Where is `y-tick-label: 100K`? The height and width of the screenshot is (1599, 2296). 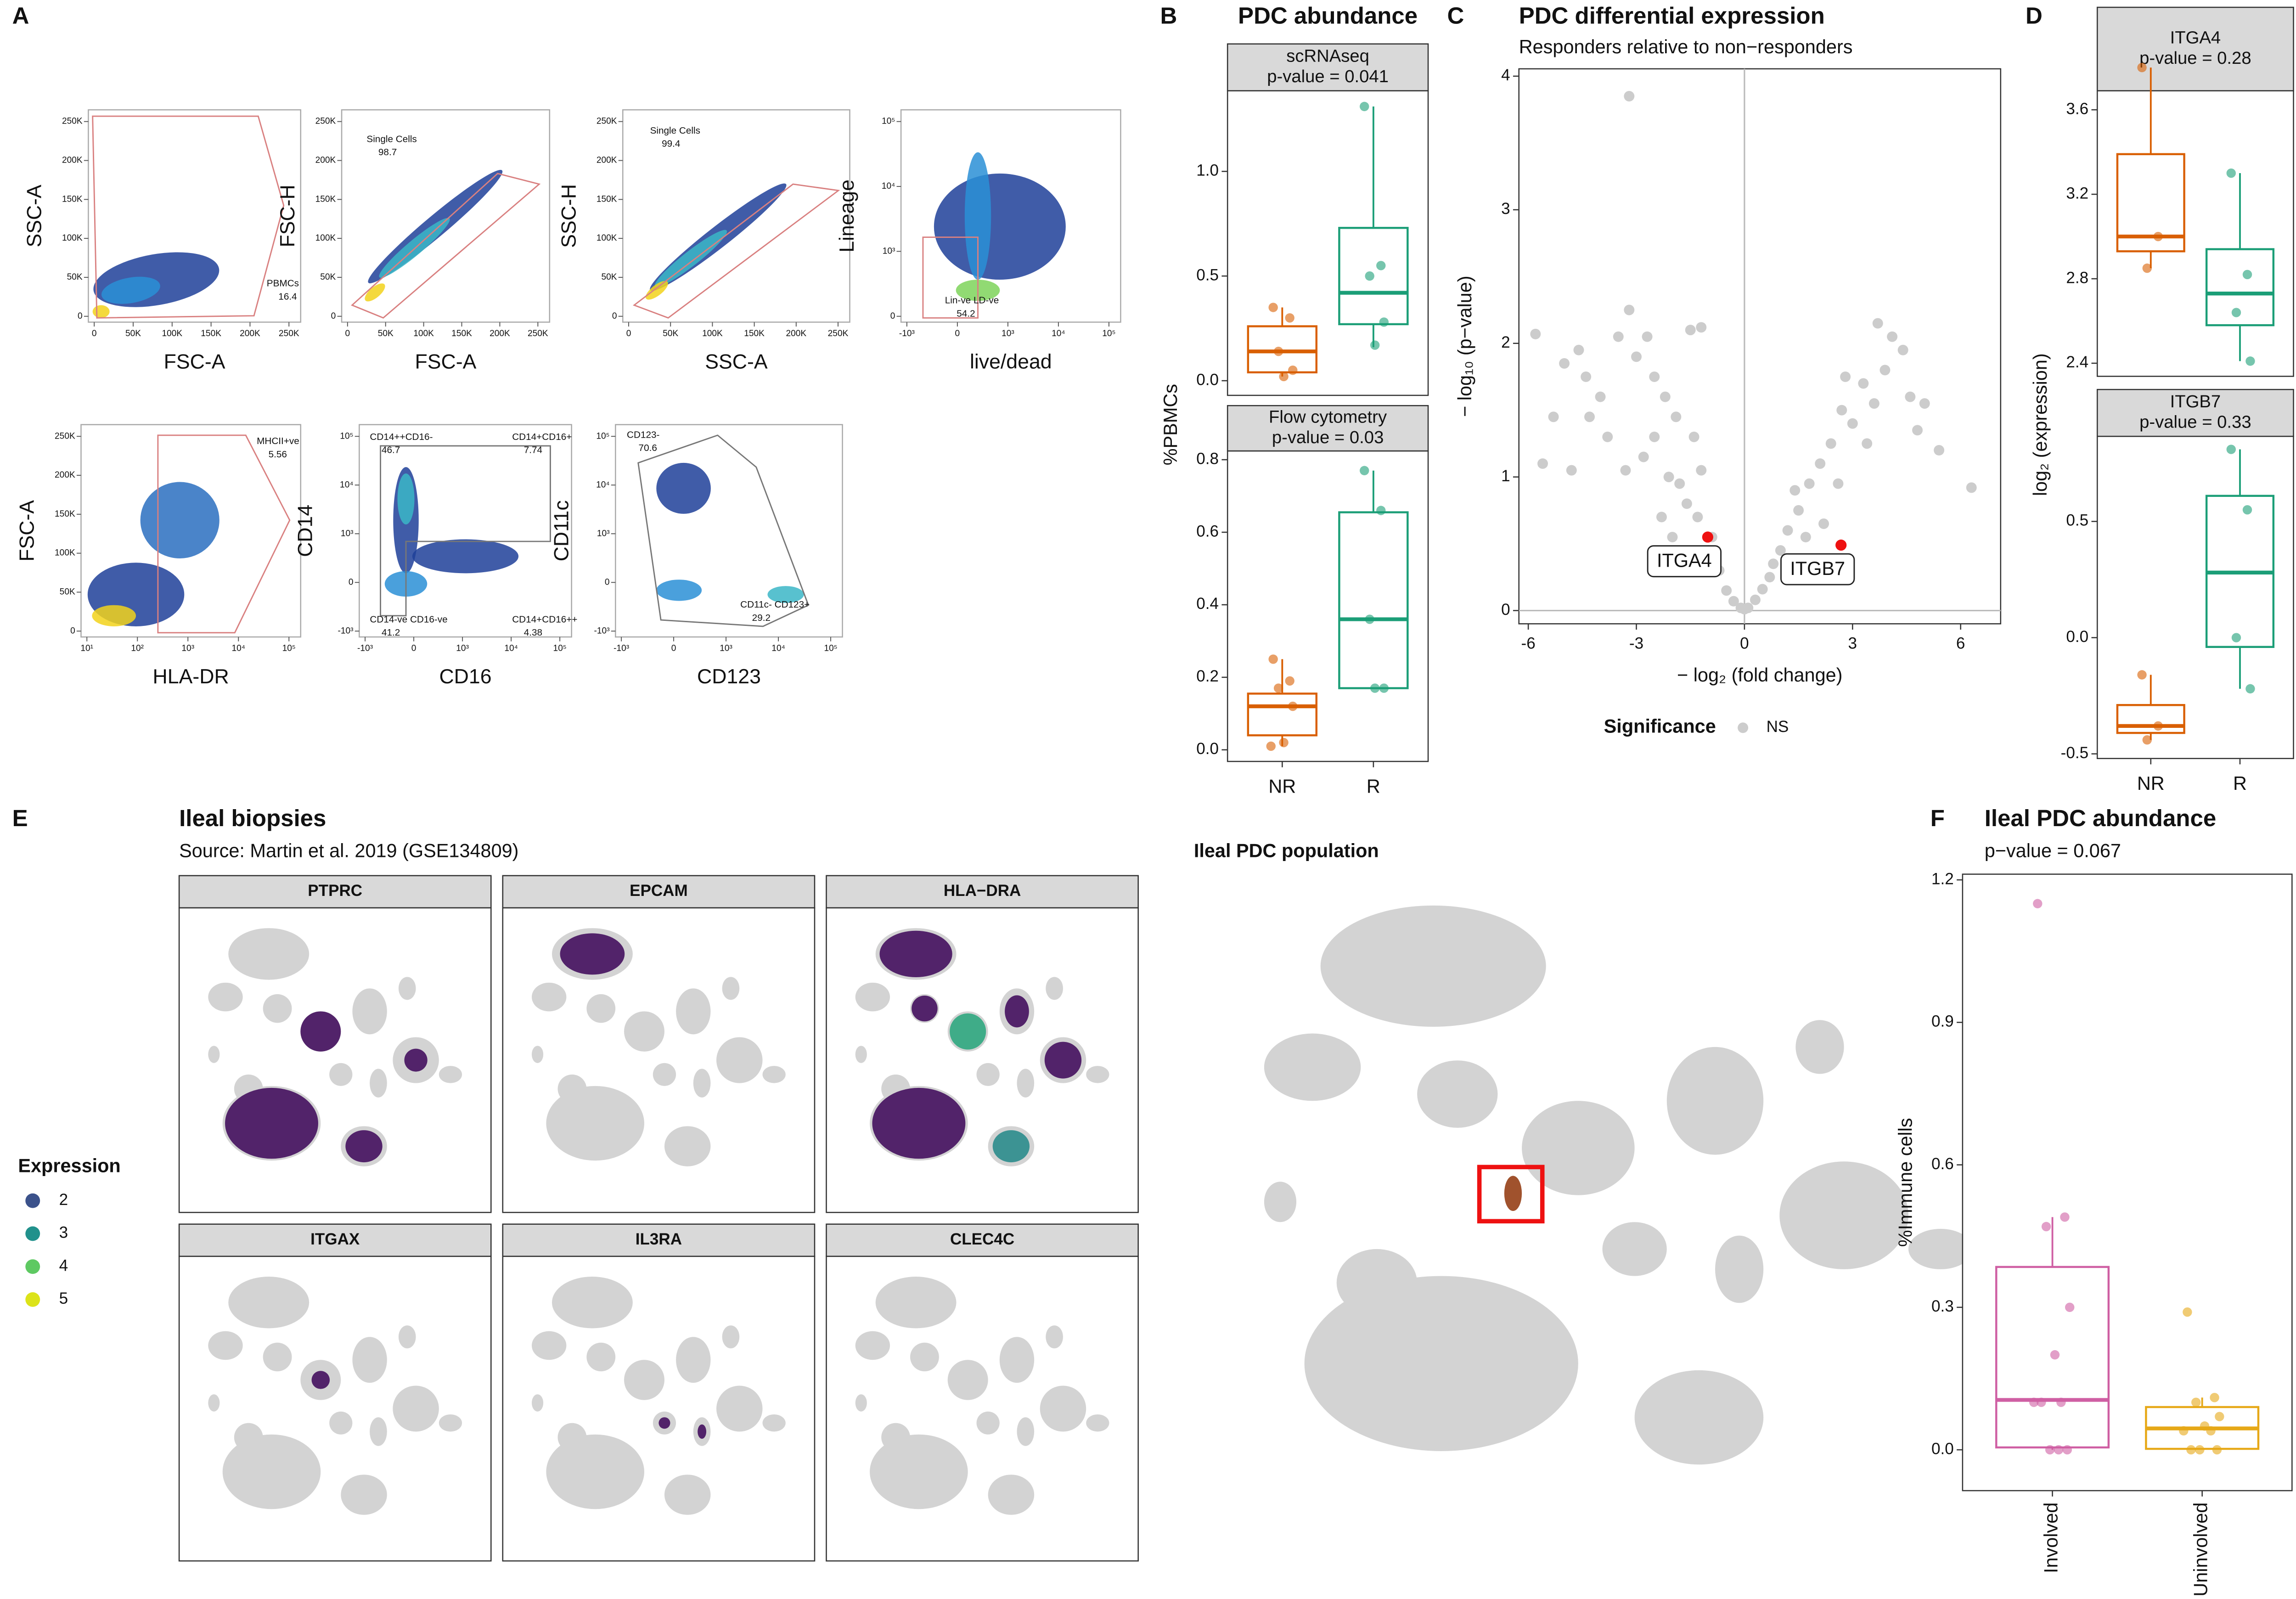
y-tick-label: 100K is located at coordinates (65, 553).